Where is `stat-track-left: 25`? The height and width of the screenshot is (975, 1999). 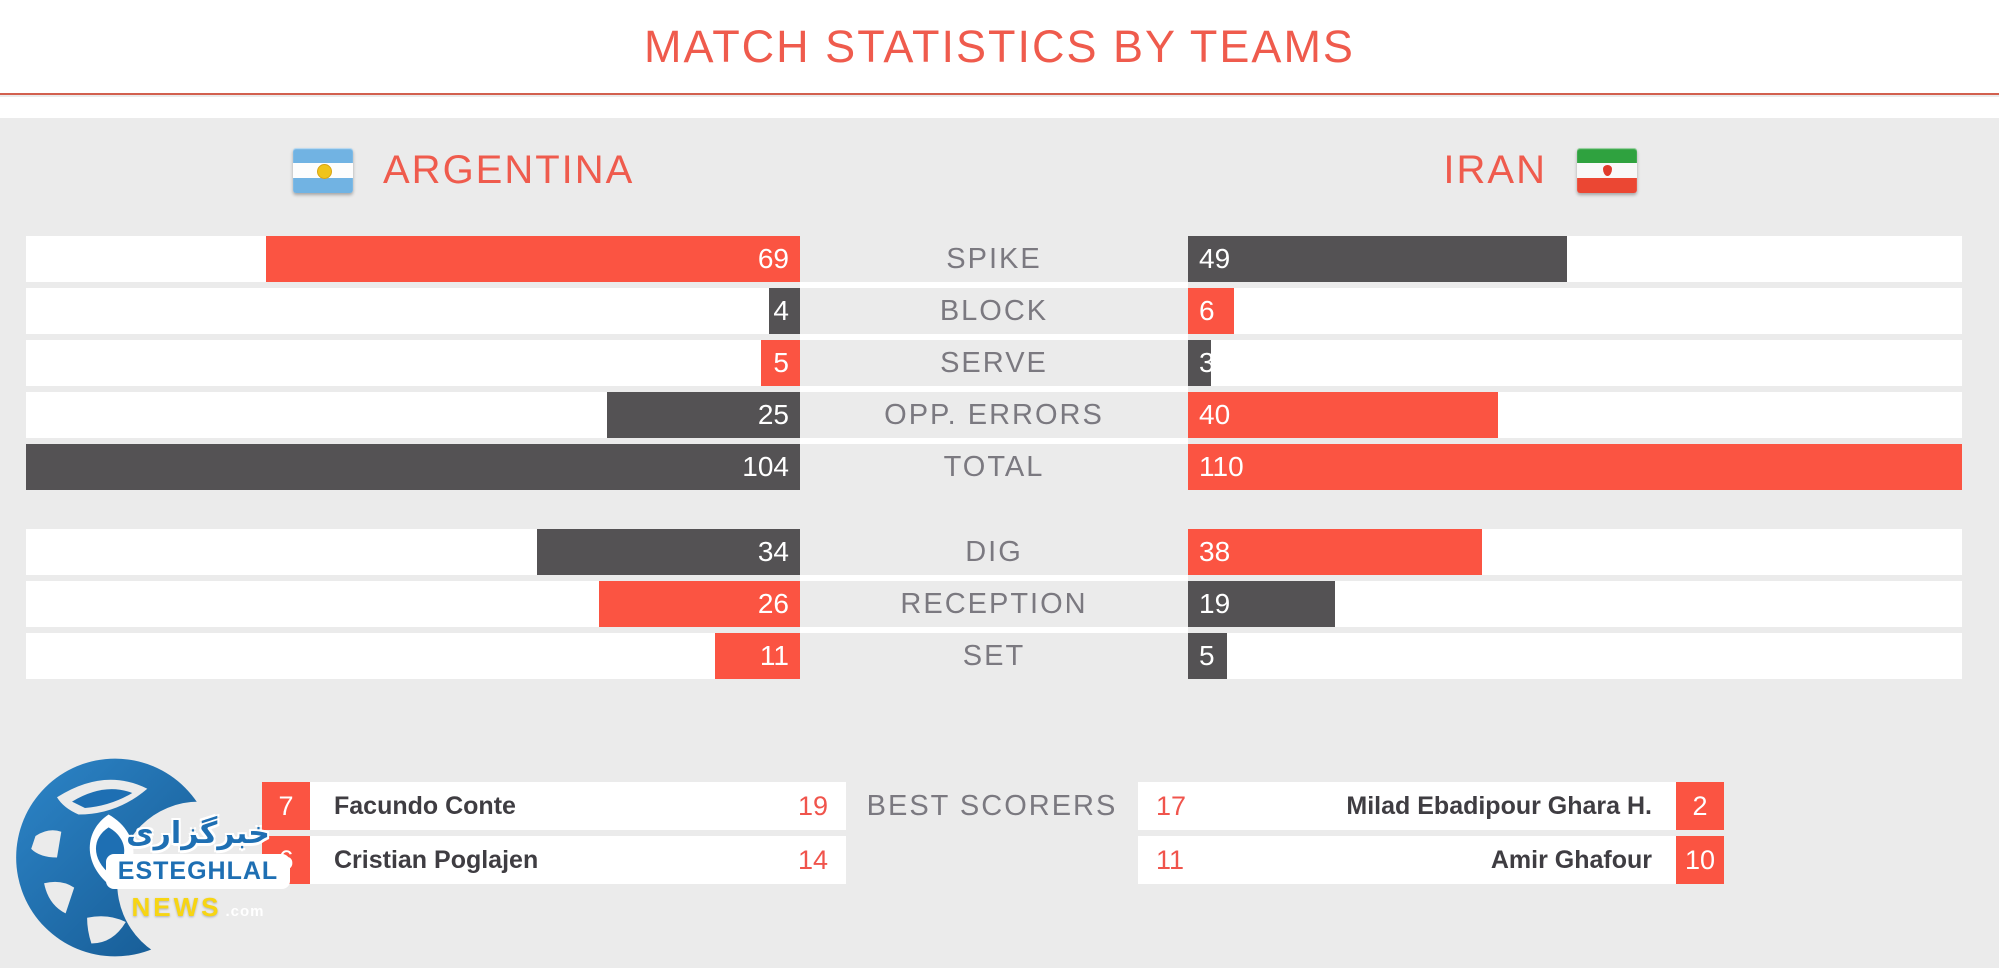
stat-track-left: 25 is located at coordinates (413, 415).